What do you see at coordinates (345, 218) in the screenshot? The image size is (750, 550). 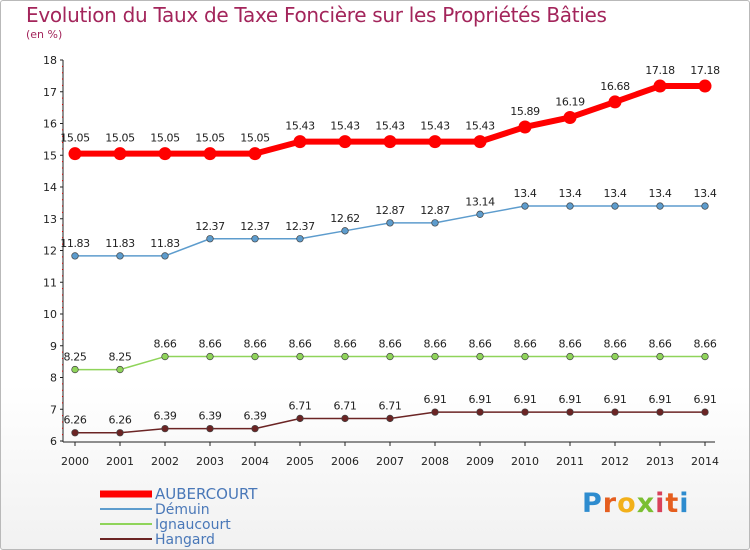 I see `data-label: 12.62` at bounding box center [345, 218].